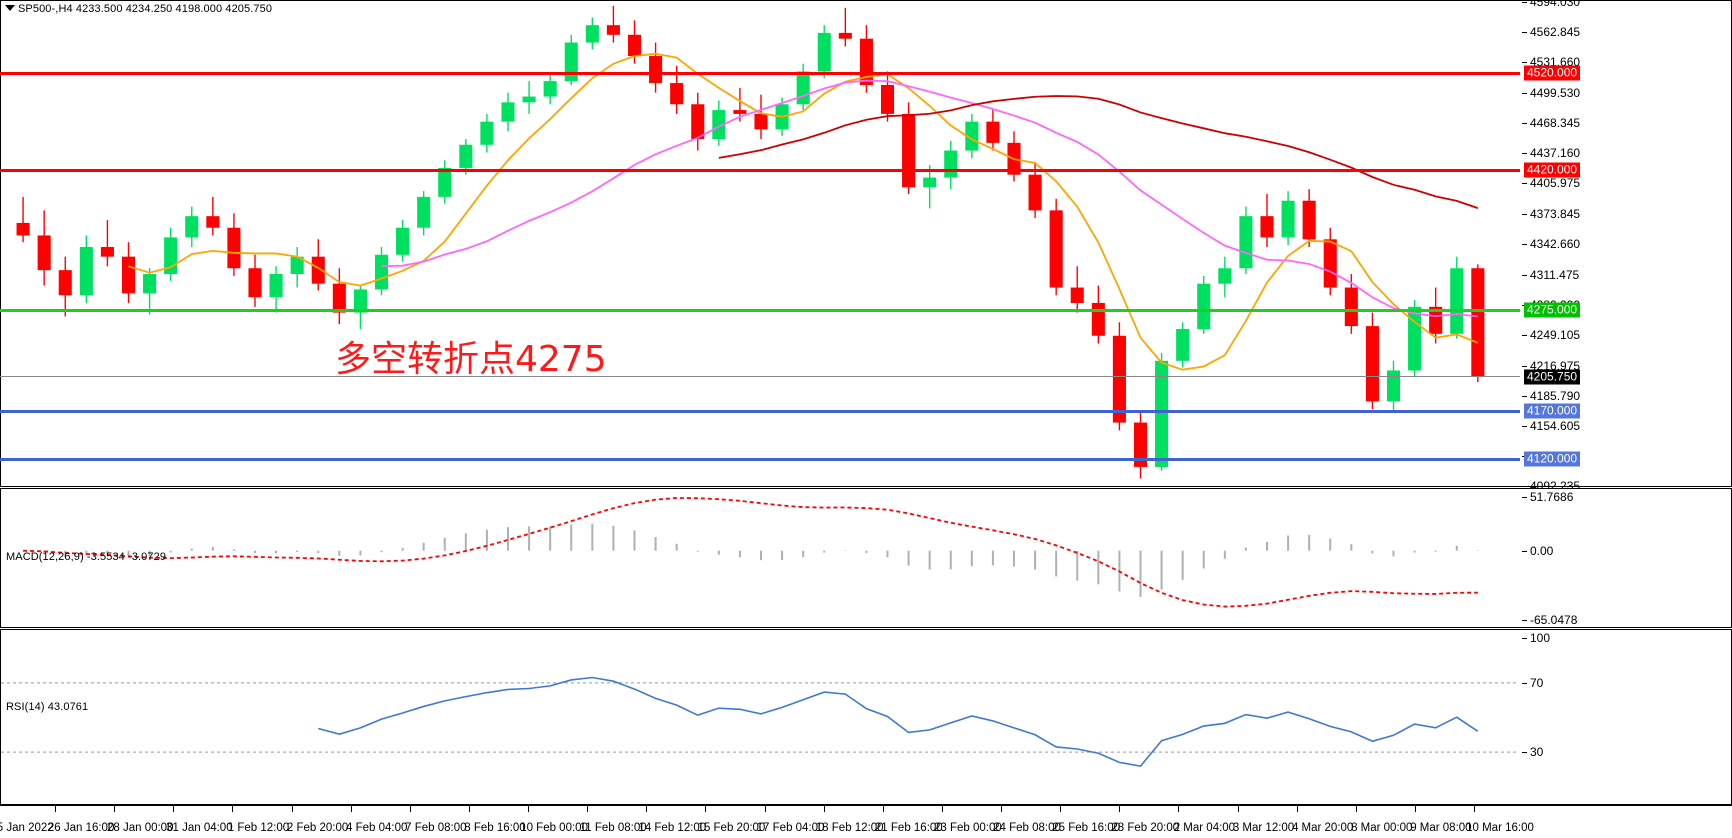  What do you see at coordinates (317, 828) in the screenshot?
I see `time-label: 2 Feb 20:00` at bounding box center [317, 828].